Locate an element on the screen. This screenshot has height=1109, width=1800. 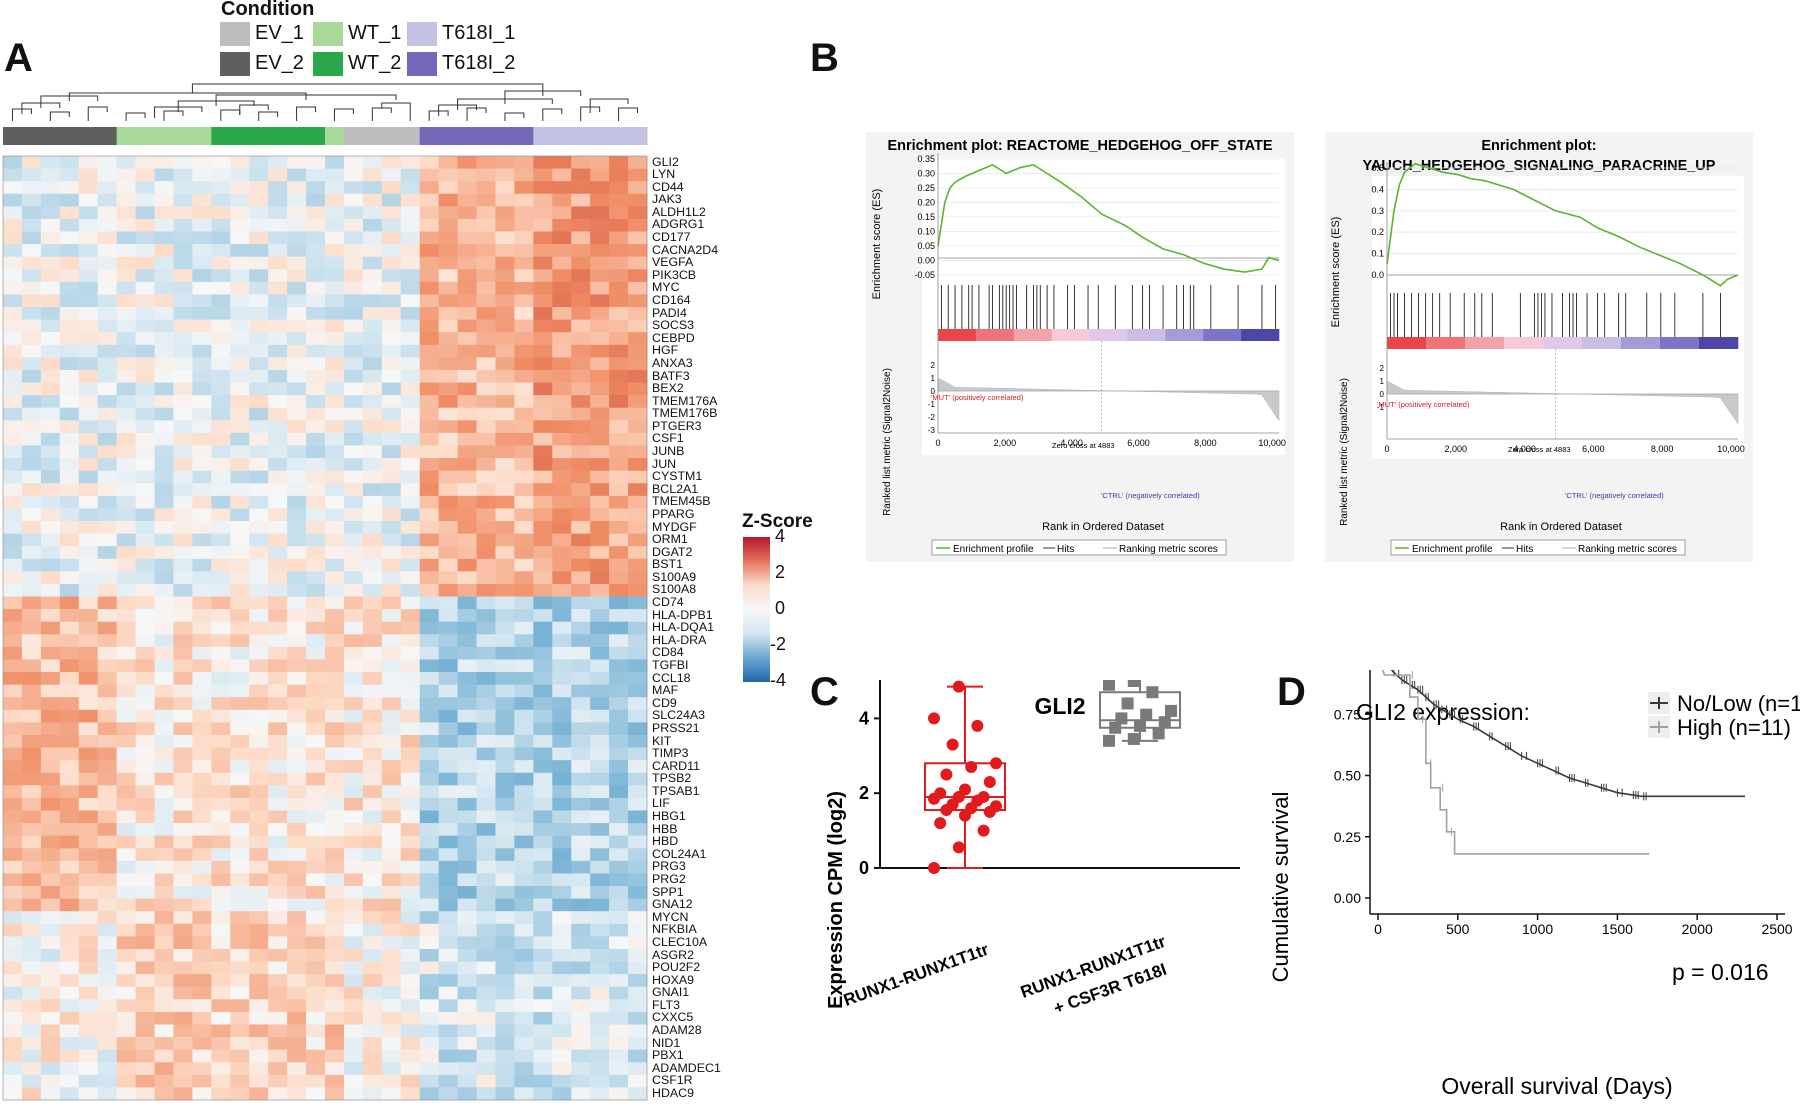
gsea-x-tick: 2,000 is located at coordinates (1456, 449).